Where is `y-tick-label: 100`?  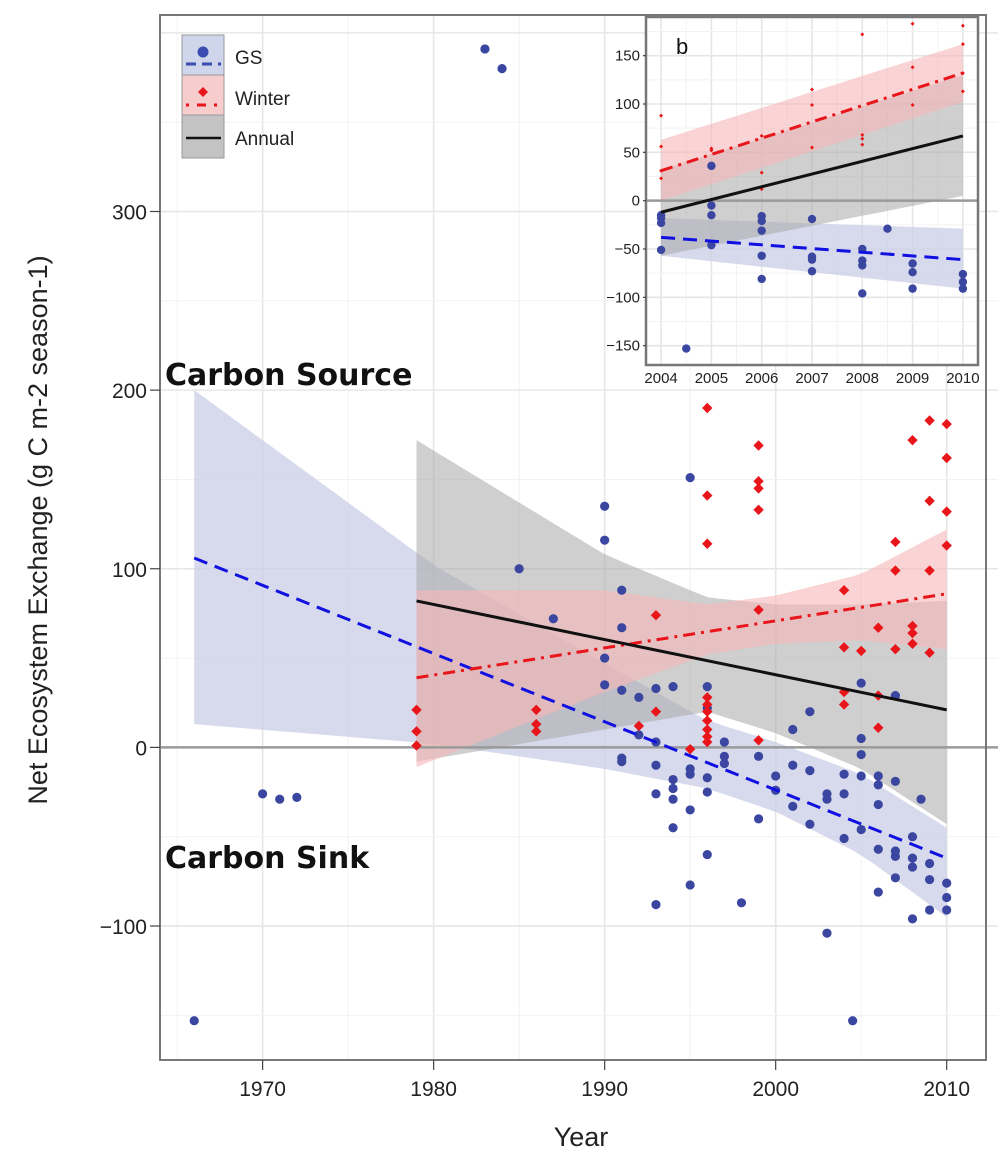 y-tick-label: 100 is located at coordinates (627, 104).